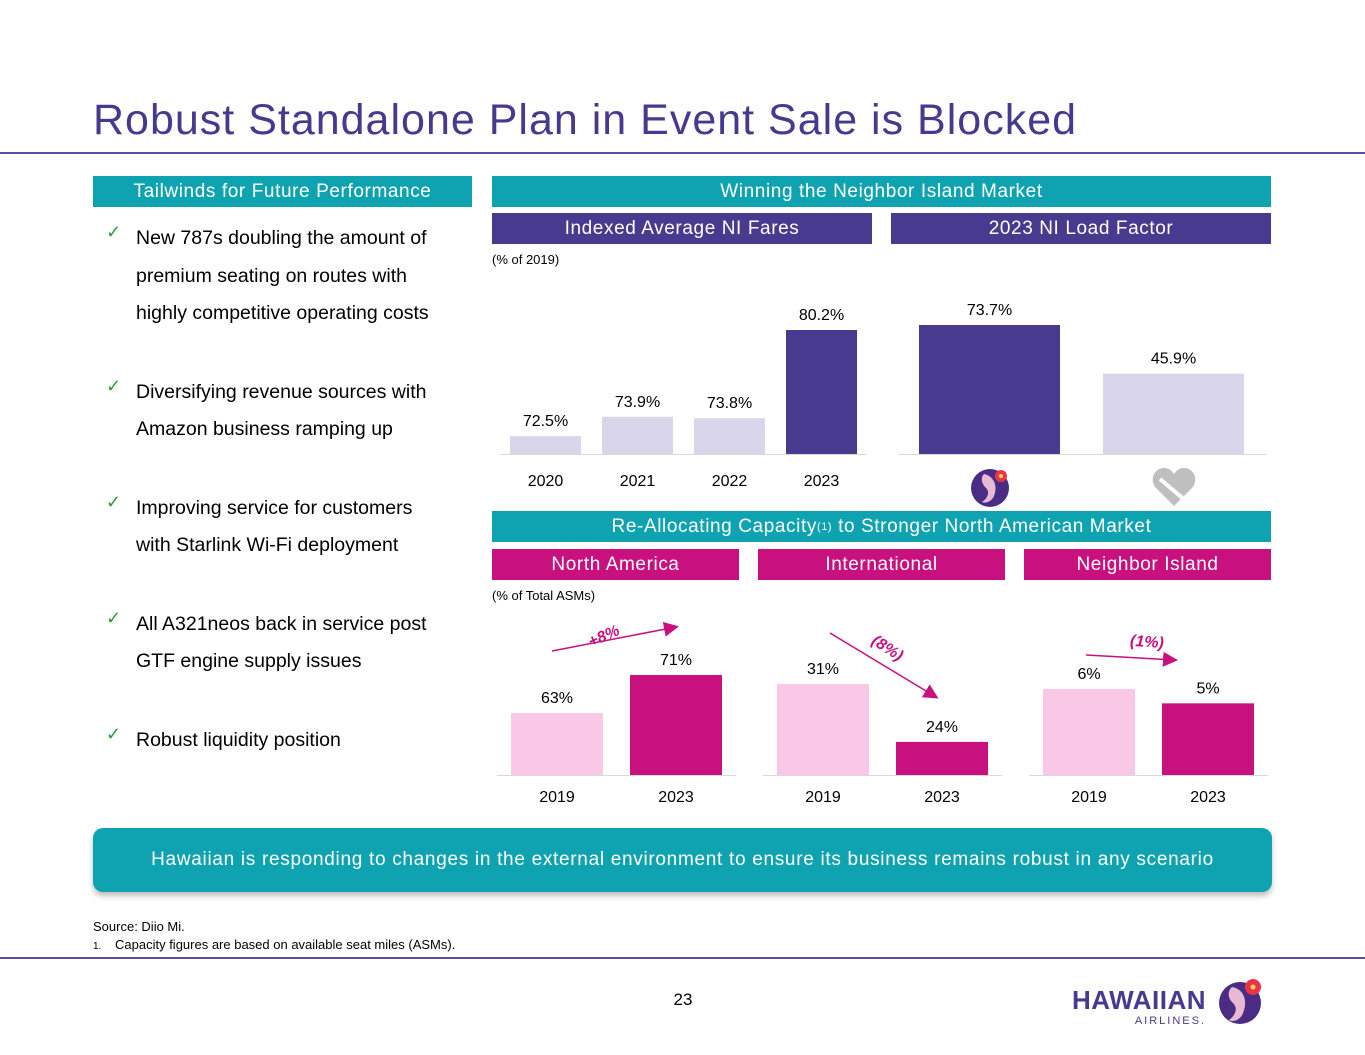 This screenshot has height=1055, width=1365. I want to click on asm-note: (% of Total ASMs), so click(544, 595).